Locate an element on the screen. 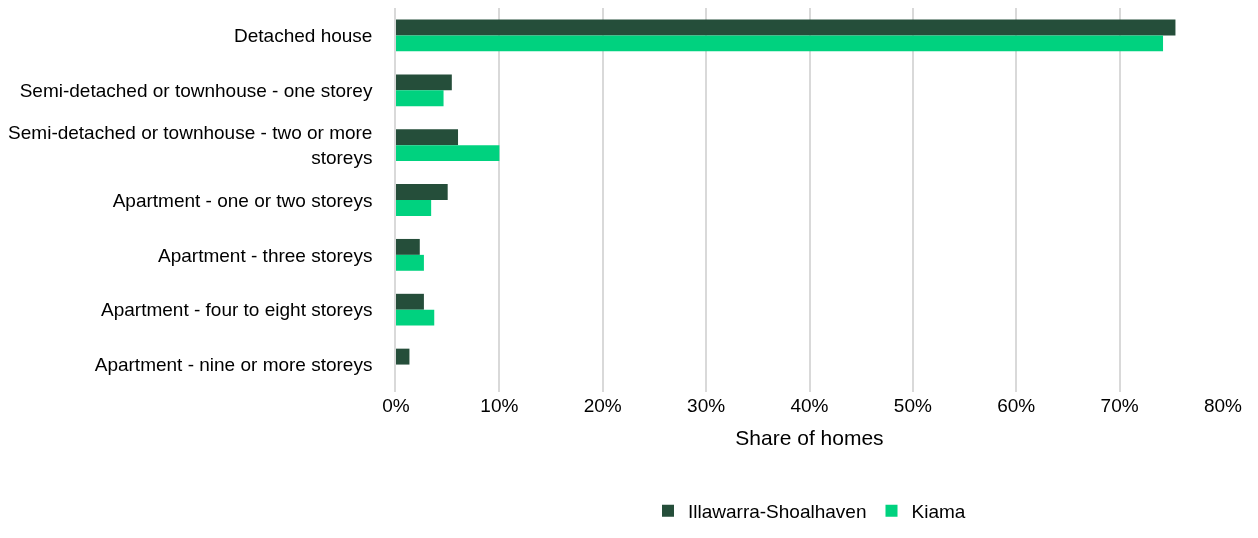 This screenshot has width=1258, height=538. x-tick-label: 50% is located at coordinates (912, 405).